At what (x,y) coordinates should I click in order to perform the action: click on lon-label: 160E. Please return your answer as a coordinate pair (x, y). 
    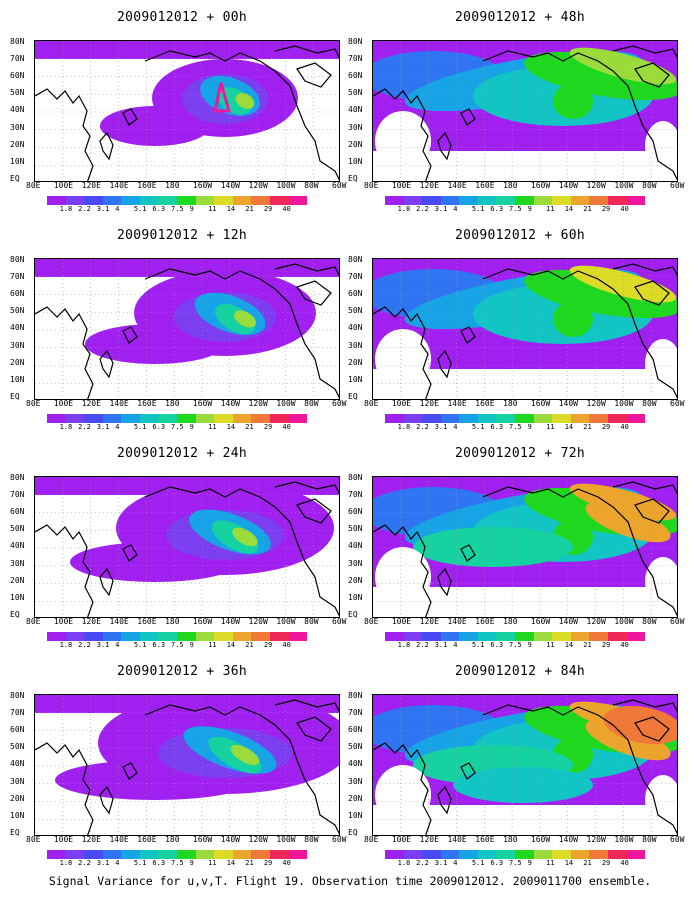
    Looking at the image, I should click on (485, 403).